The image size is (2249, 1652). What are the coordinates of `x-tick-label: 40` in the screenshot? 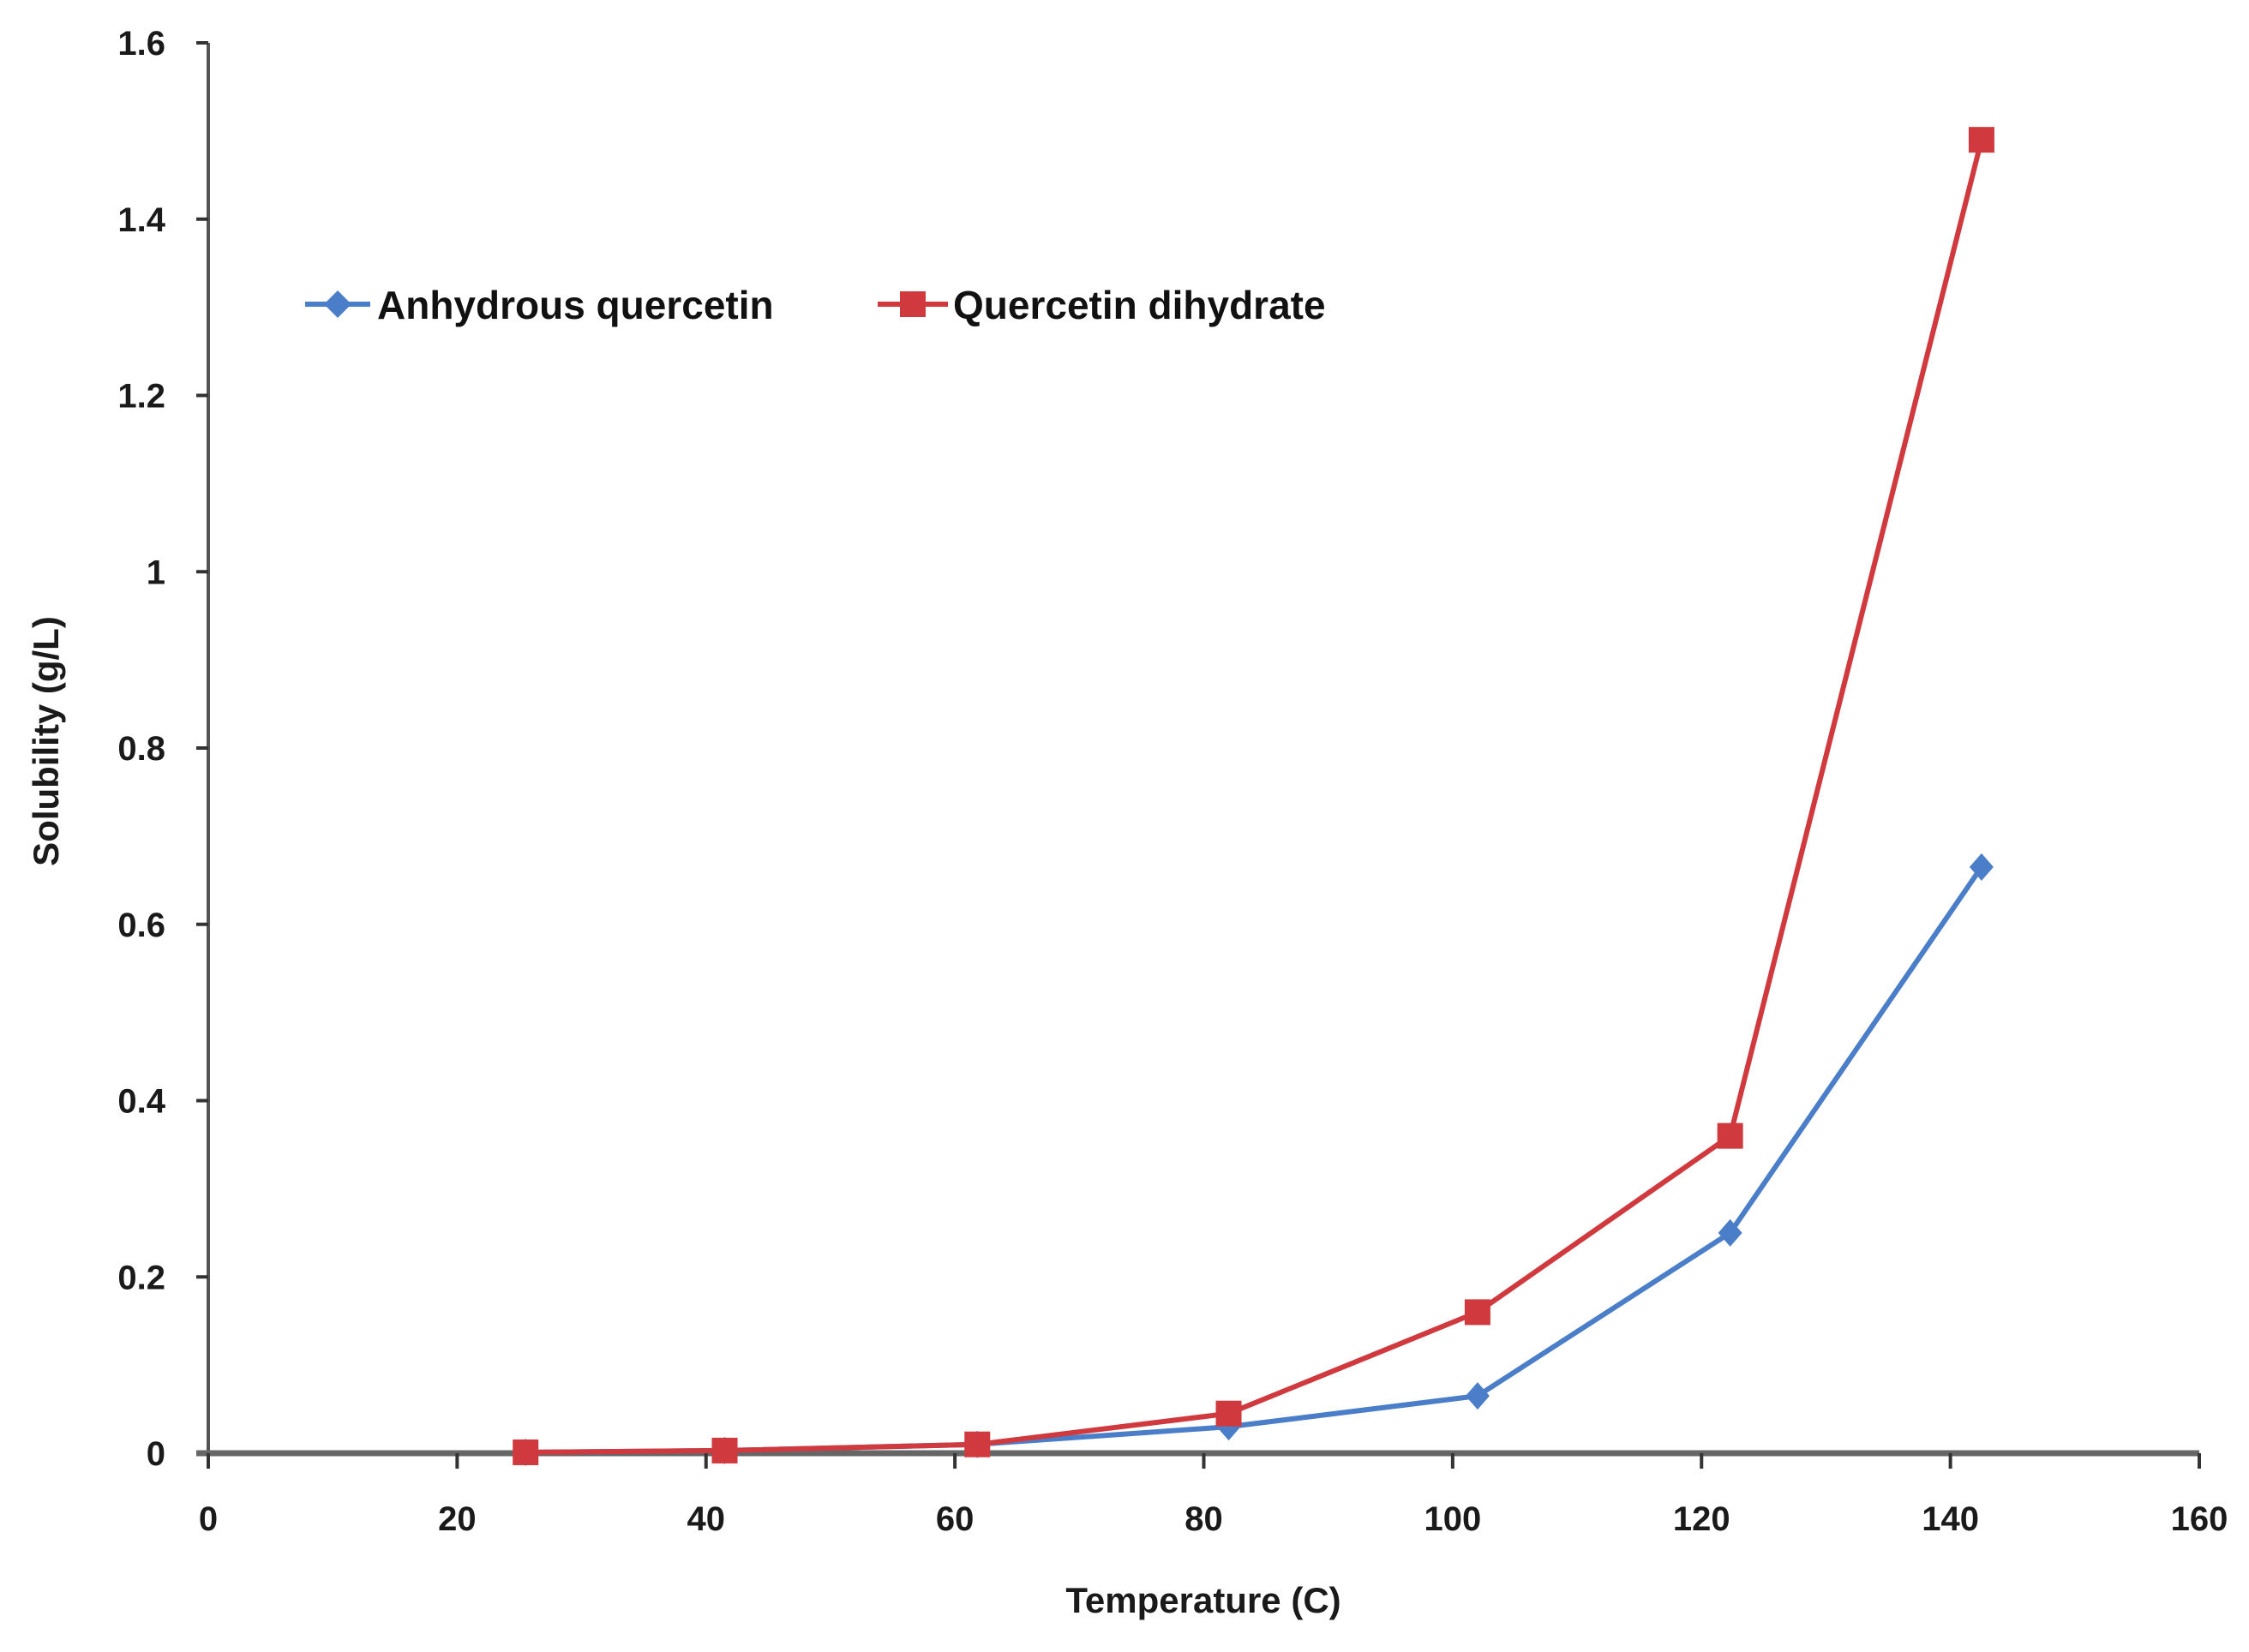 It's located at (706, 1519).